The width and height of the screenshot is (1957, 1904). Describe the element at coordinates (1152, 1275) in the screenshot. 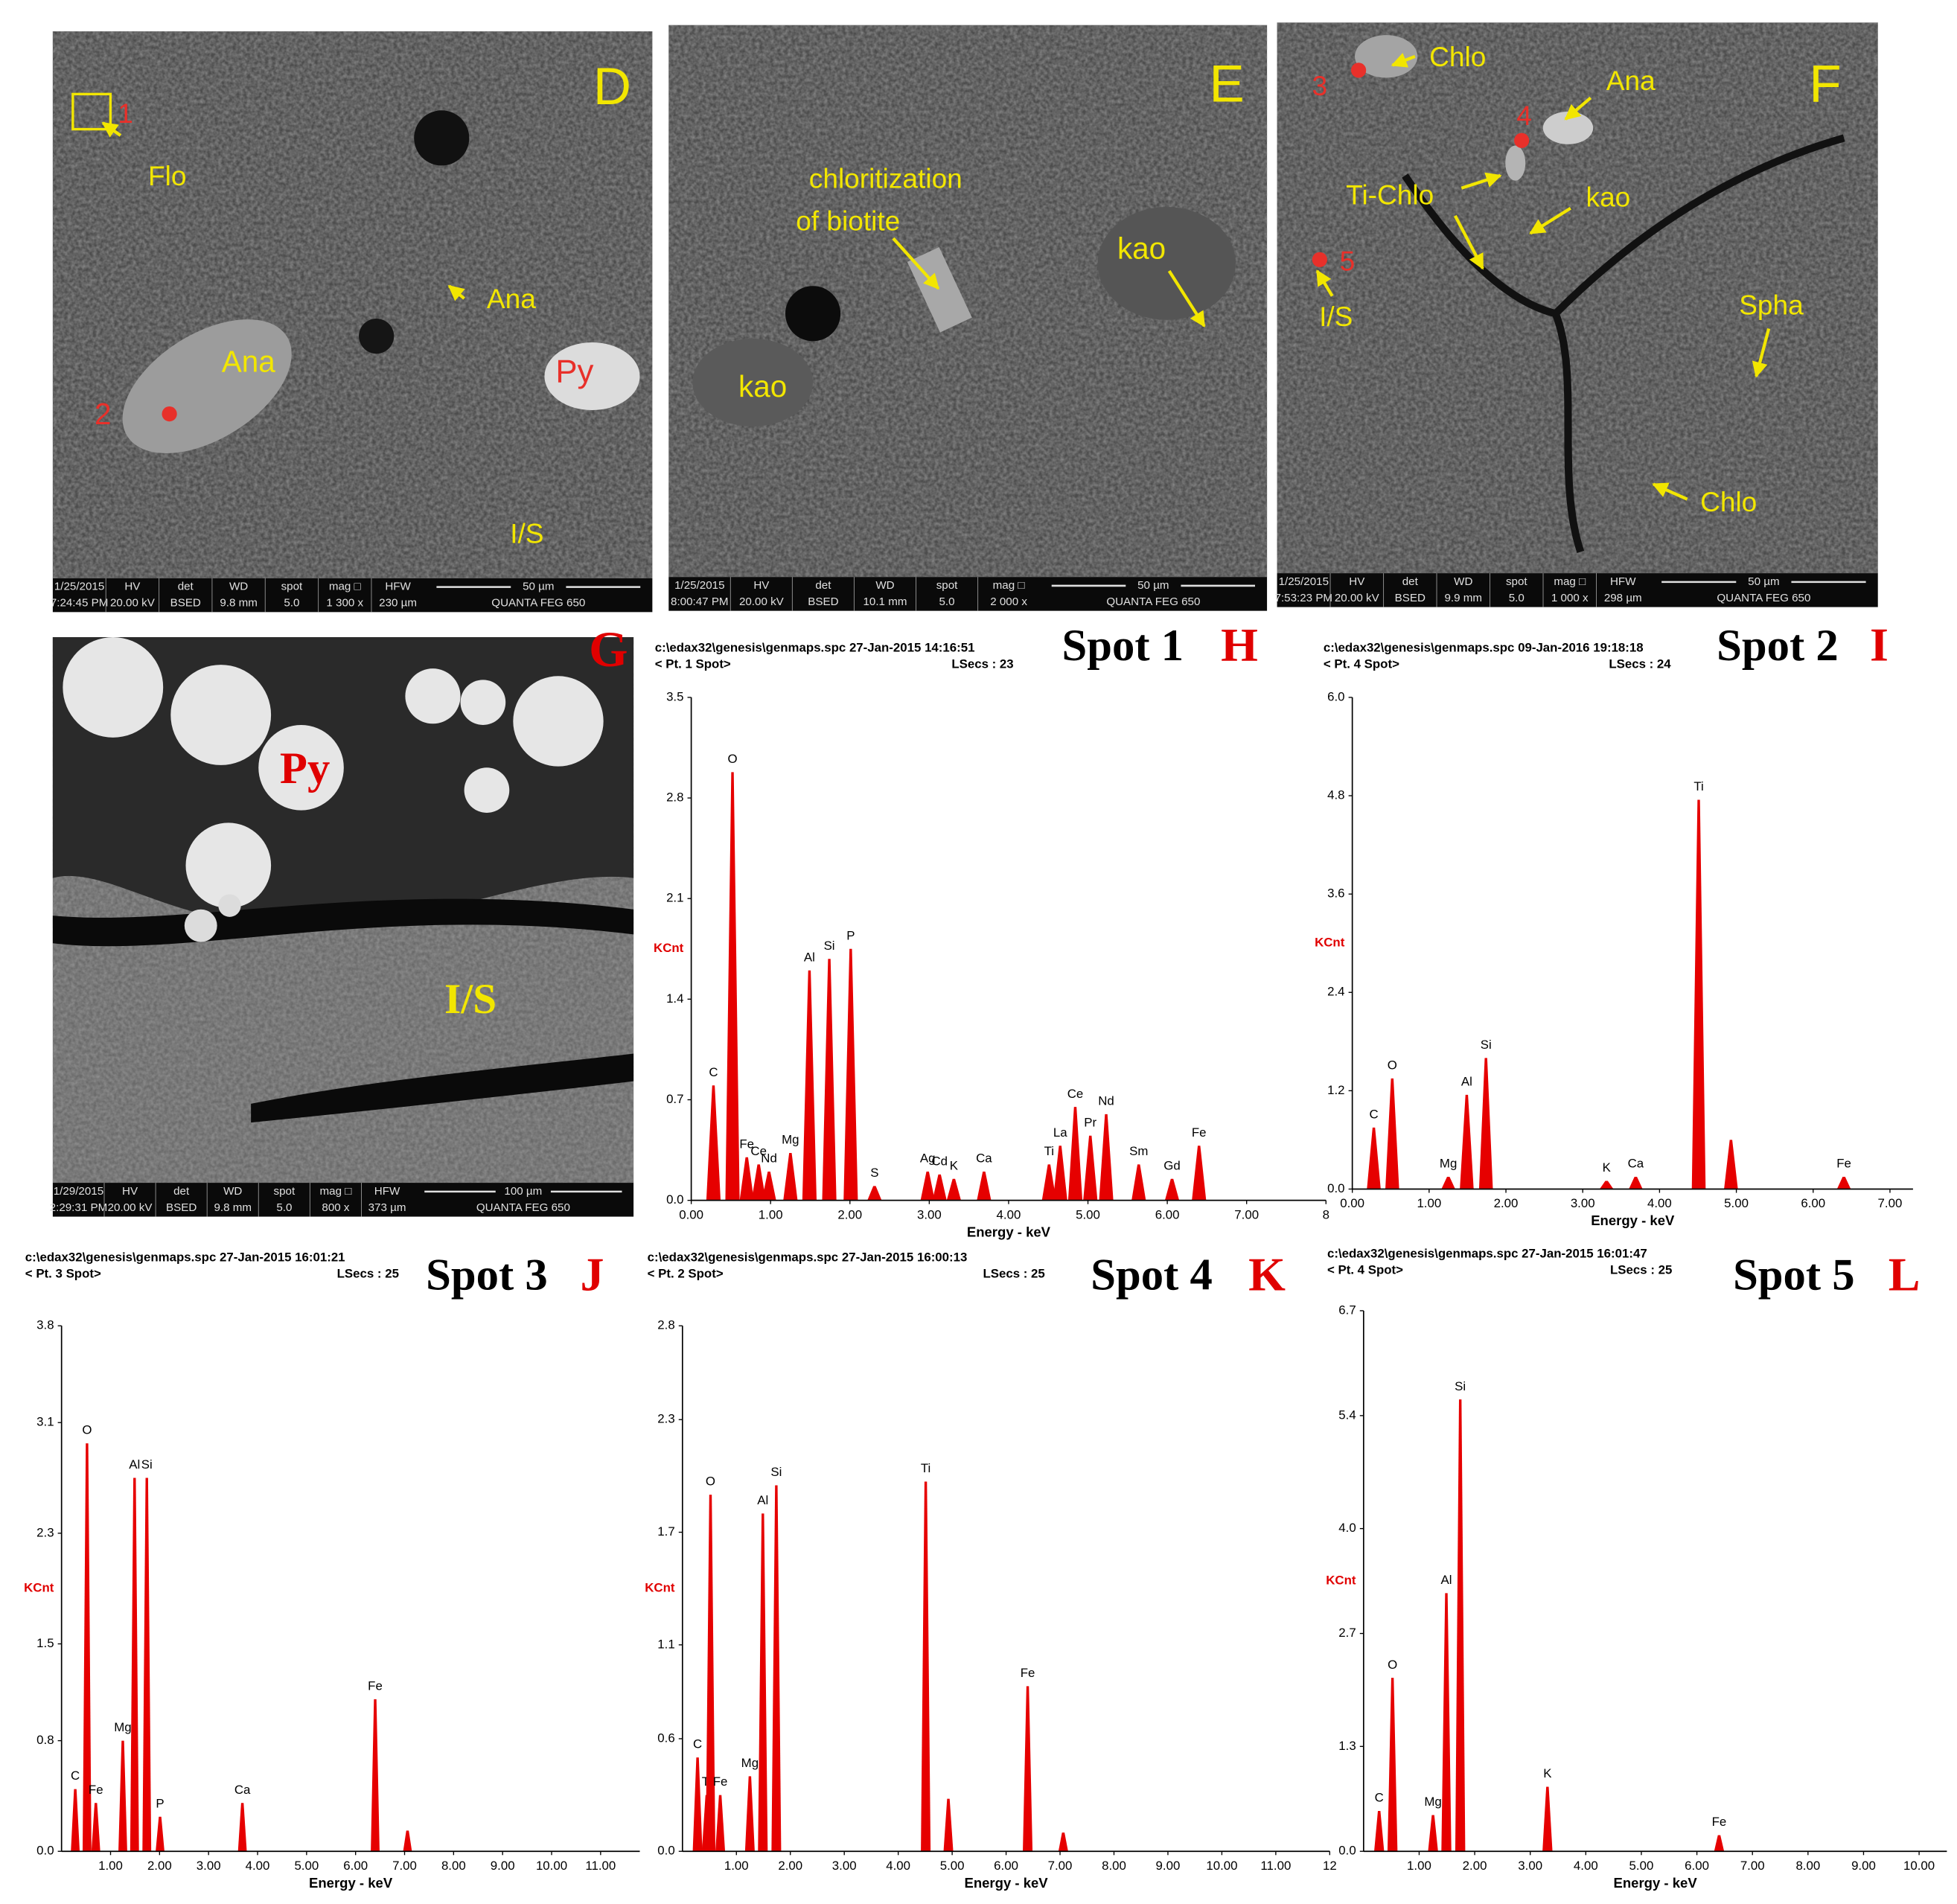

I see `spectrum-title: Spot 4` at that location.